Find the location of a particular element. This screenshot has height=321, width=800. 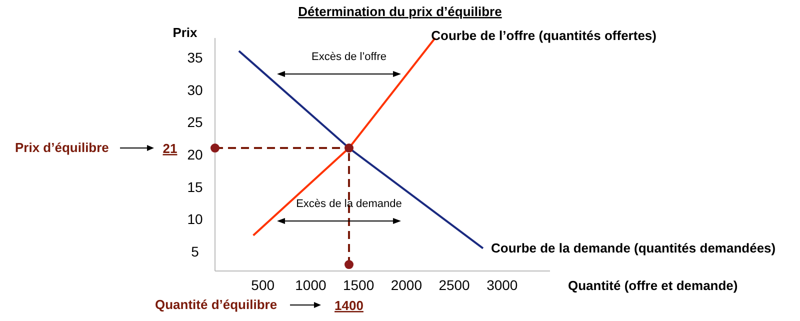

chart-title: Détermination du prix d’équilibre is located at coordinates (400, 11).